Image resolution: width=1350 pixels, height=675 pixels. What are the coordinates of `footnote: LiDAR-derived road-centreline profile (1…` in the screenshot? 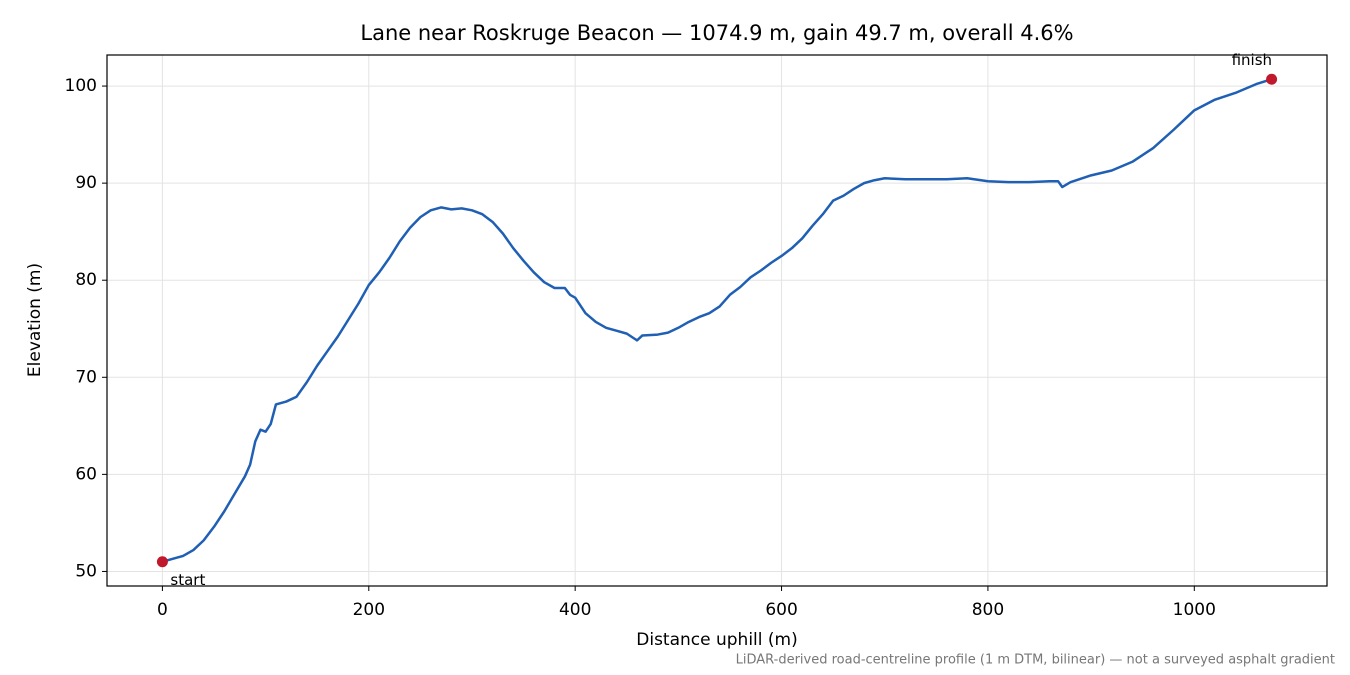 It's located at (1035, 660).